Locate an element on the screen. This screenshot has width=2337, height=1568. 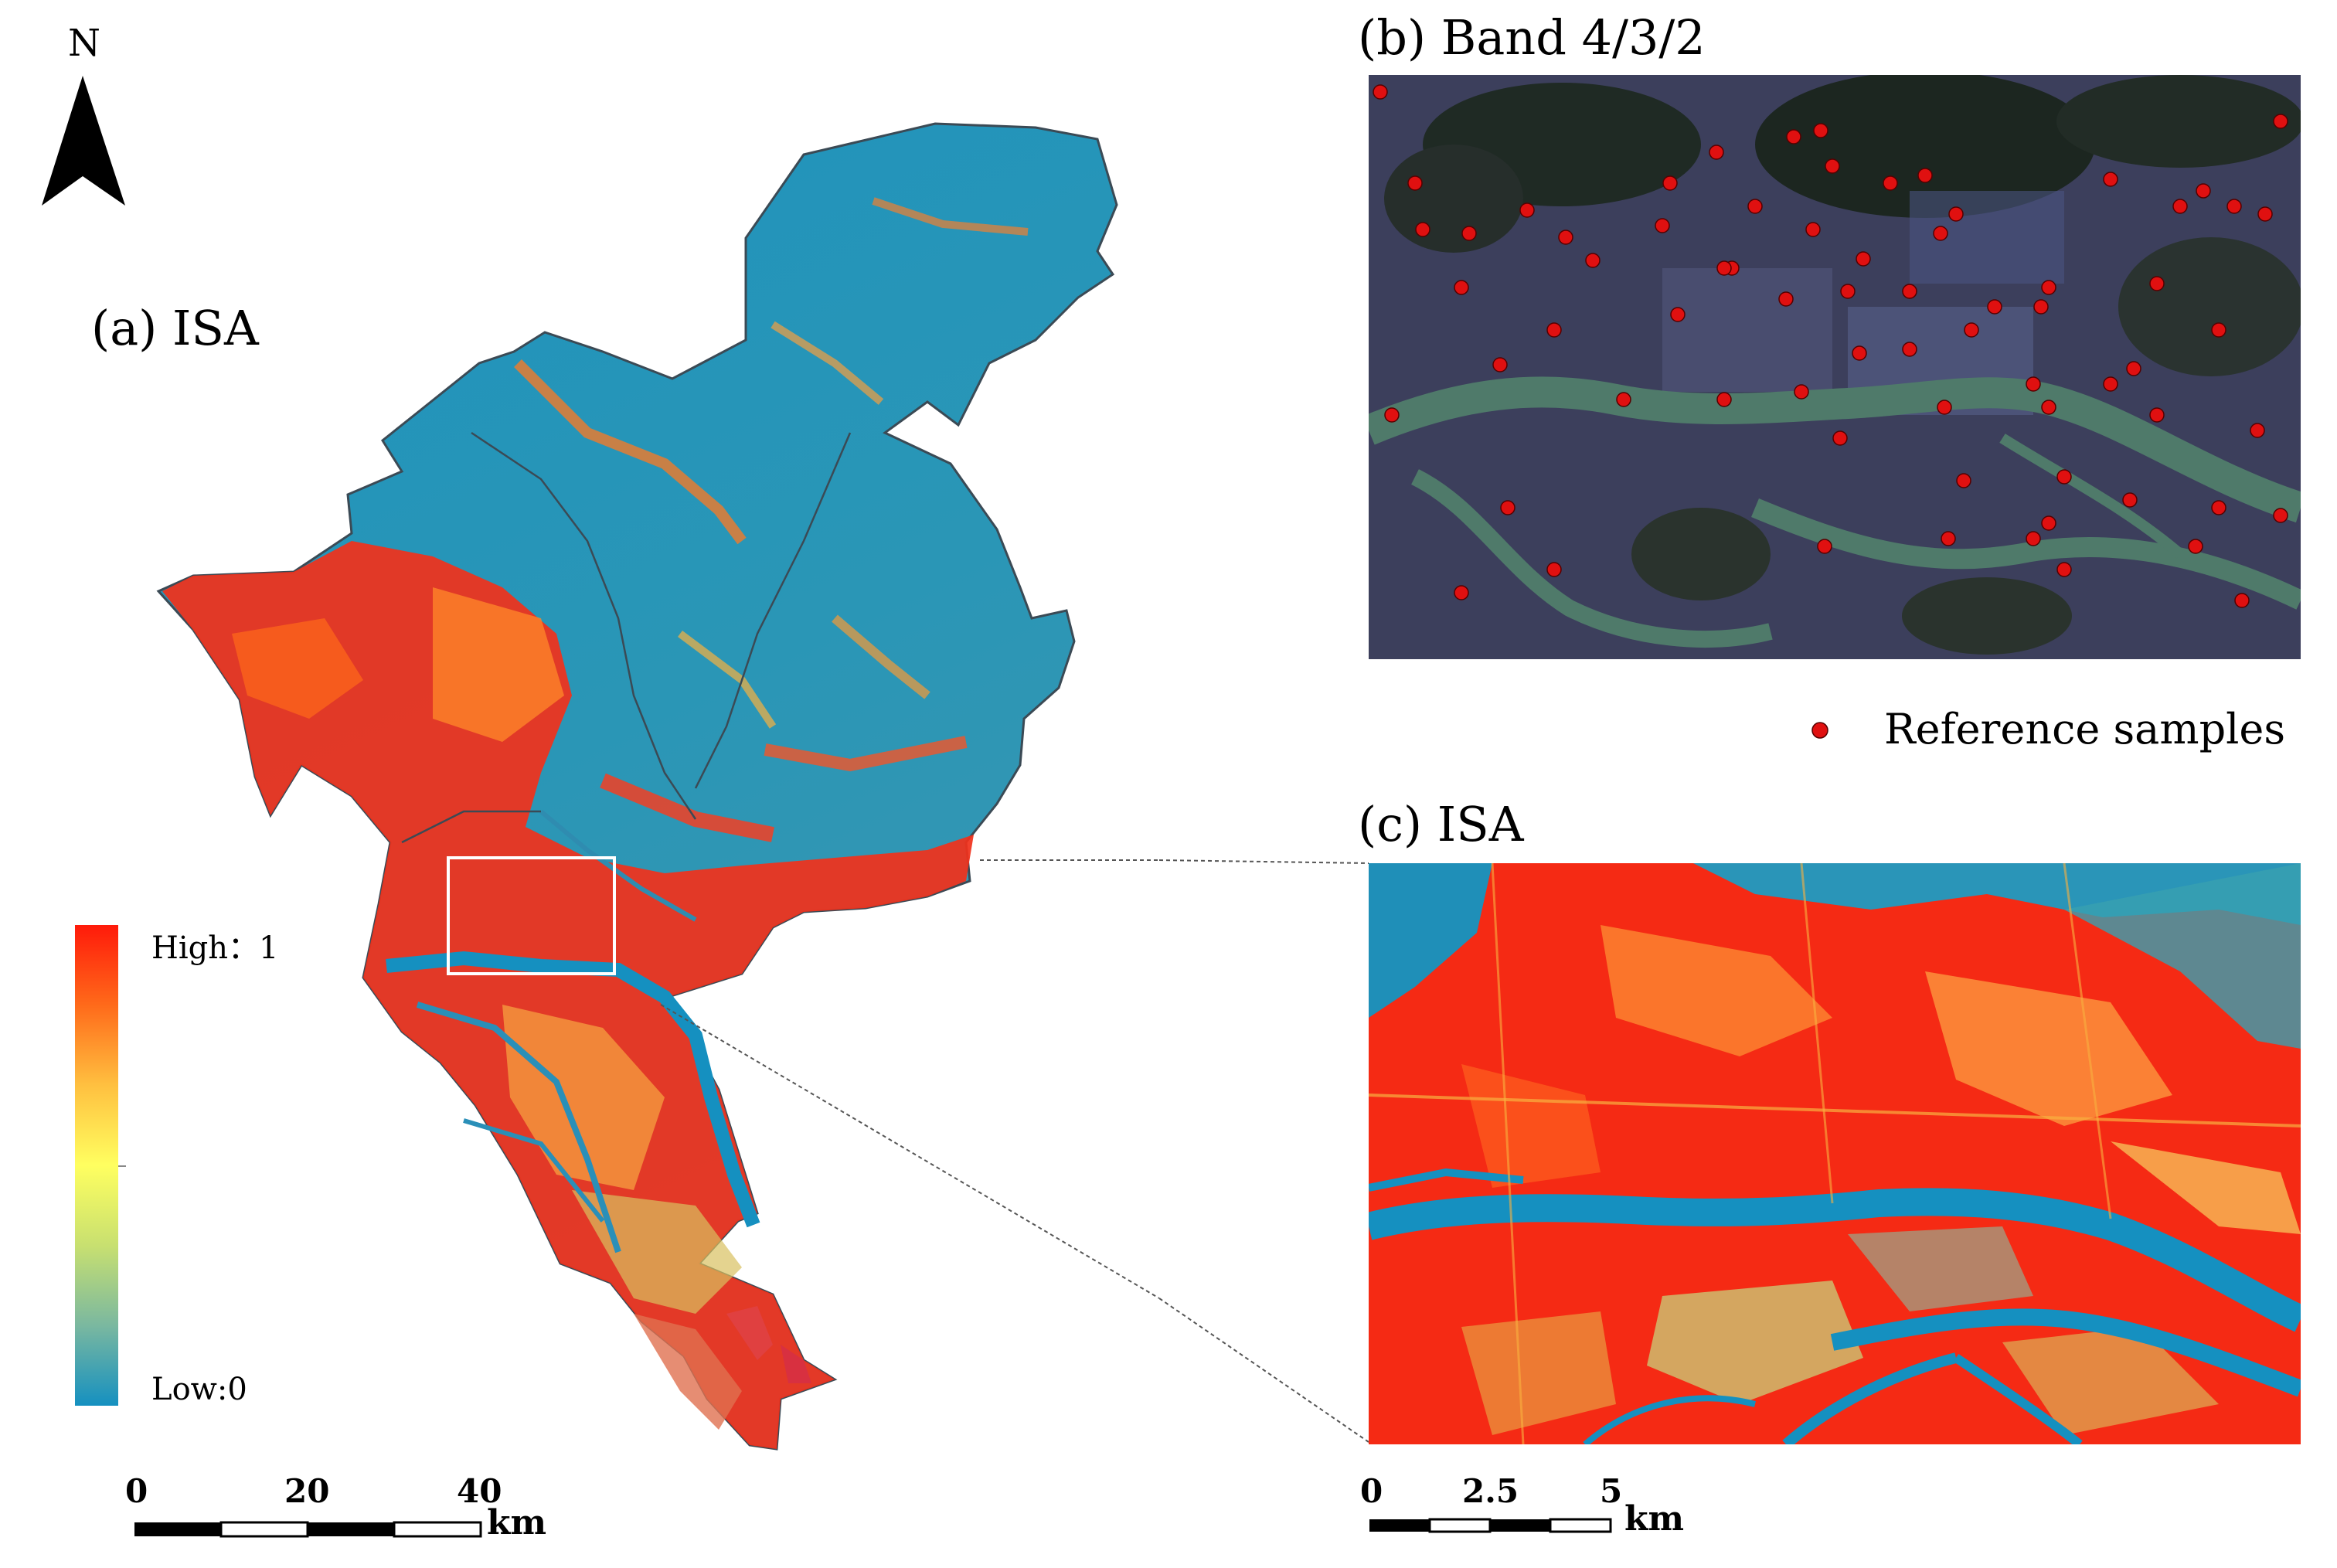
legend-high-label: High：1 is located at coordinates (215, 948).